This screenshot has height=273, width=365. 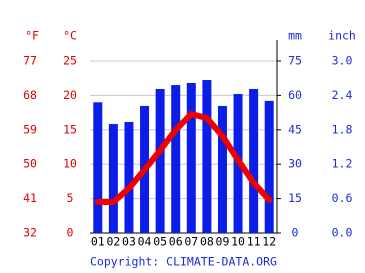 What do you see at coordinates (30, 61) in the screenshot?
I see `y-tick-label: 77` at bounding box center [30, 61].